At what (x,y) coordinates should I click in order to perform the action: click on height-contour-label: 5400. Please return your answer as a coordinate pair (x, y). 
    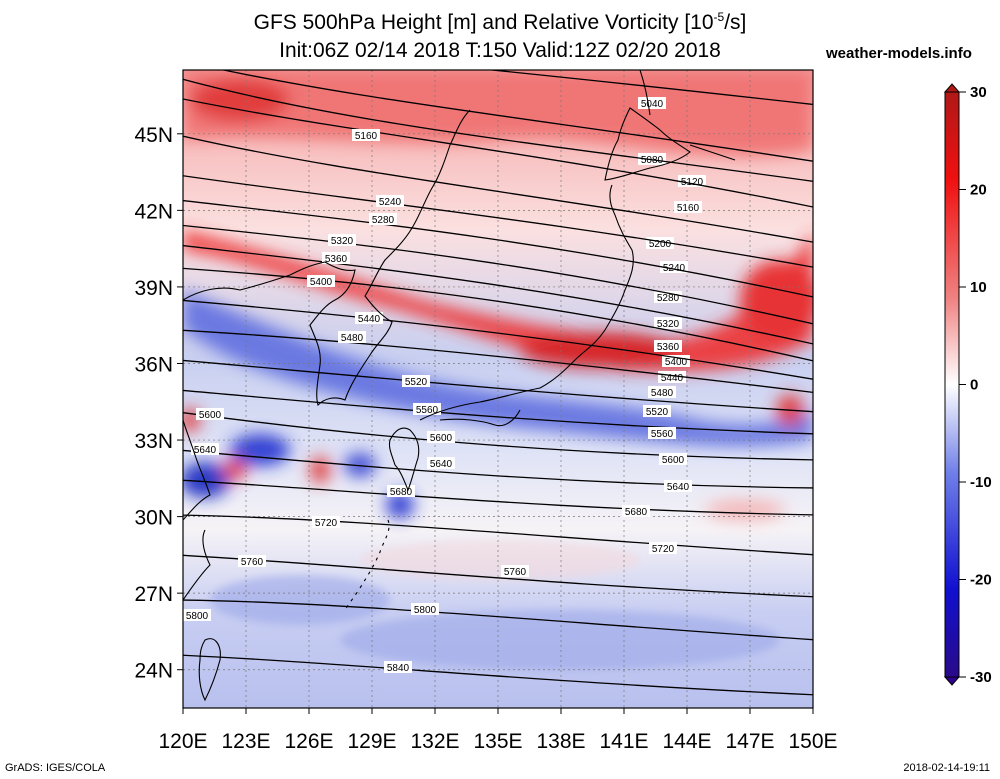
    Looking at the image, I should click on (321, 281).